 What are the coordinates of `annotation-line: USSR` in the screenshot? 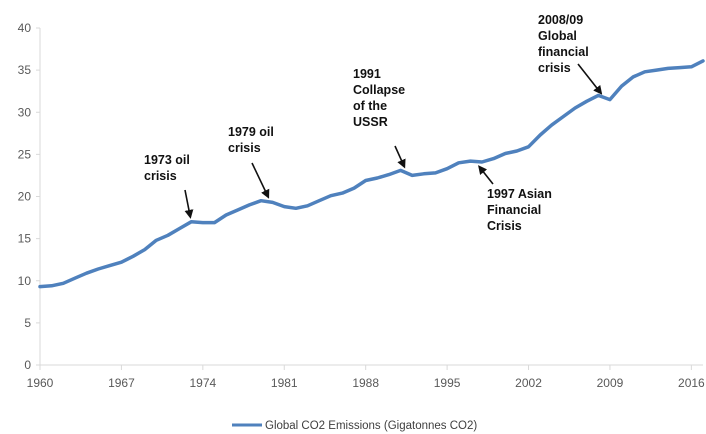 It's located at (370, 122).